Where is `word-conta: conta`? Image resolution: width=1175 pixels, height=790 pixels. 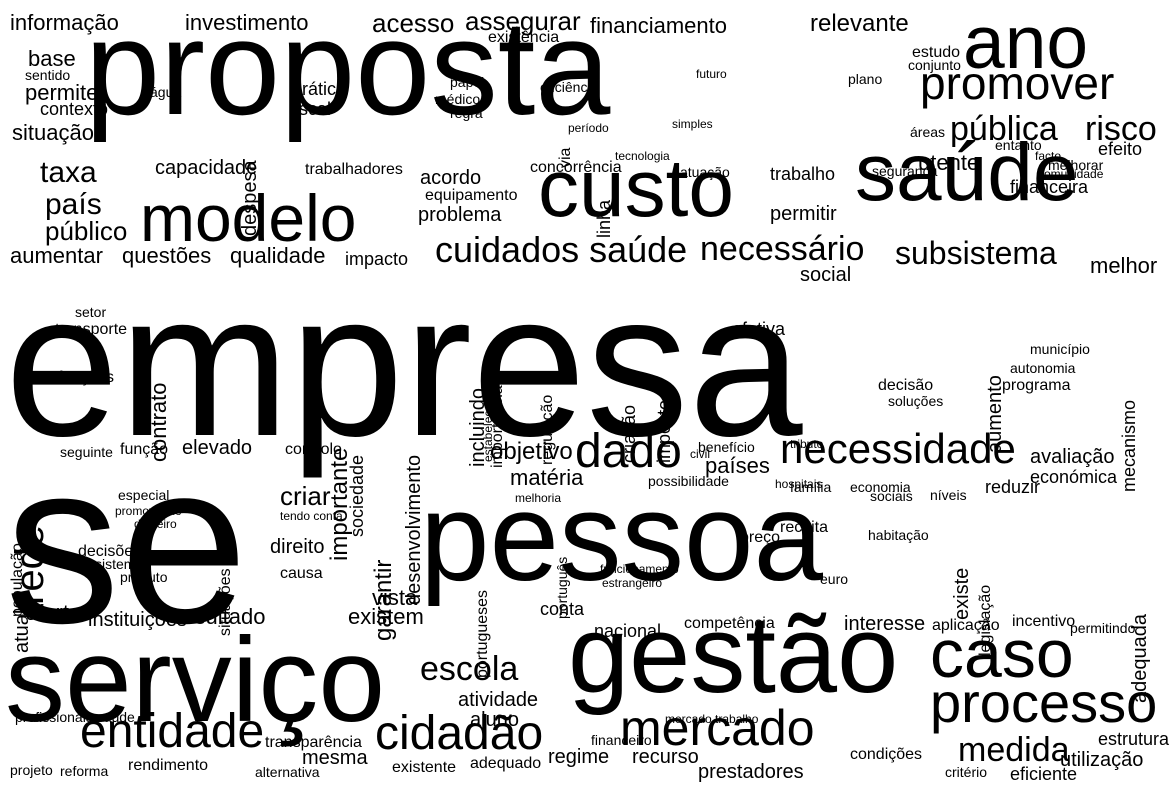 word-conta: conta is located at coordinates (562, 609).